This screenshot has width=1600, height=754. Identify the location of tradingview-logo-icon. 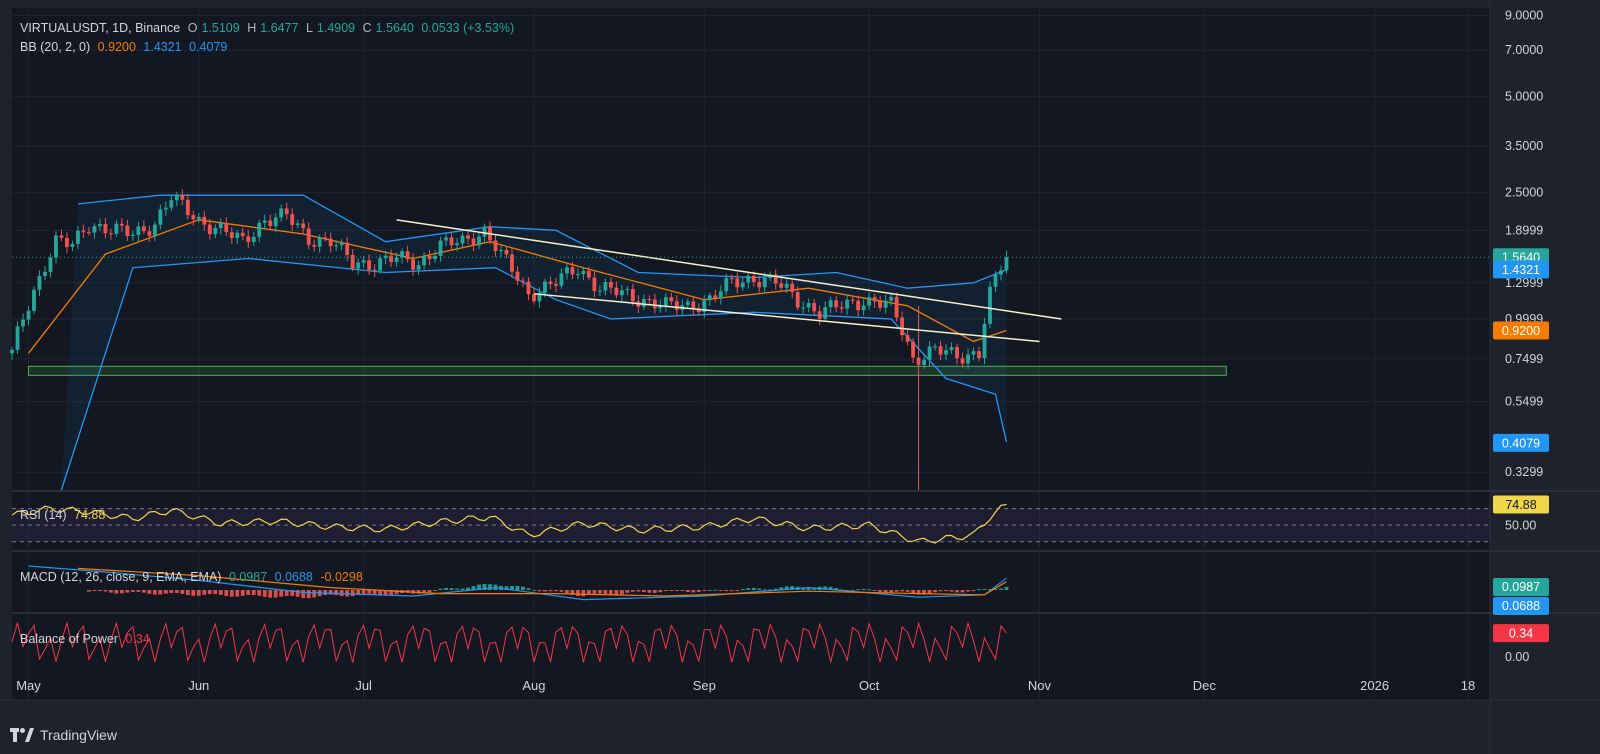
(22, 735).